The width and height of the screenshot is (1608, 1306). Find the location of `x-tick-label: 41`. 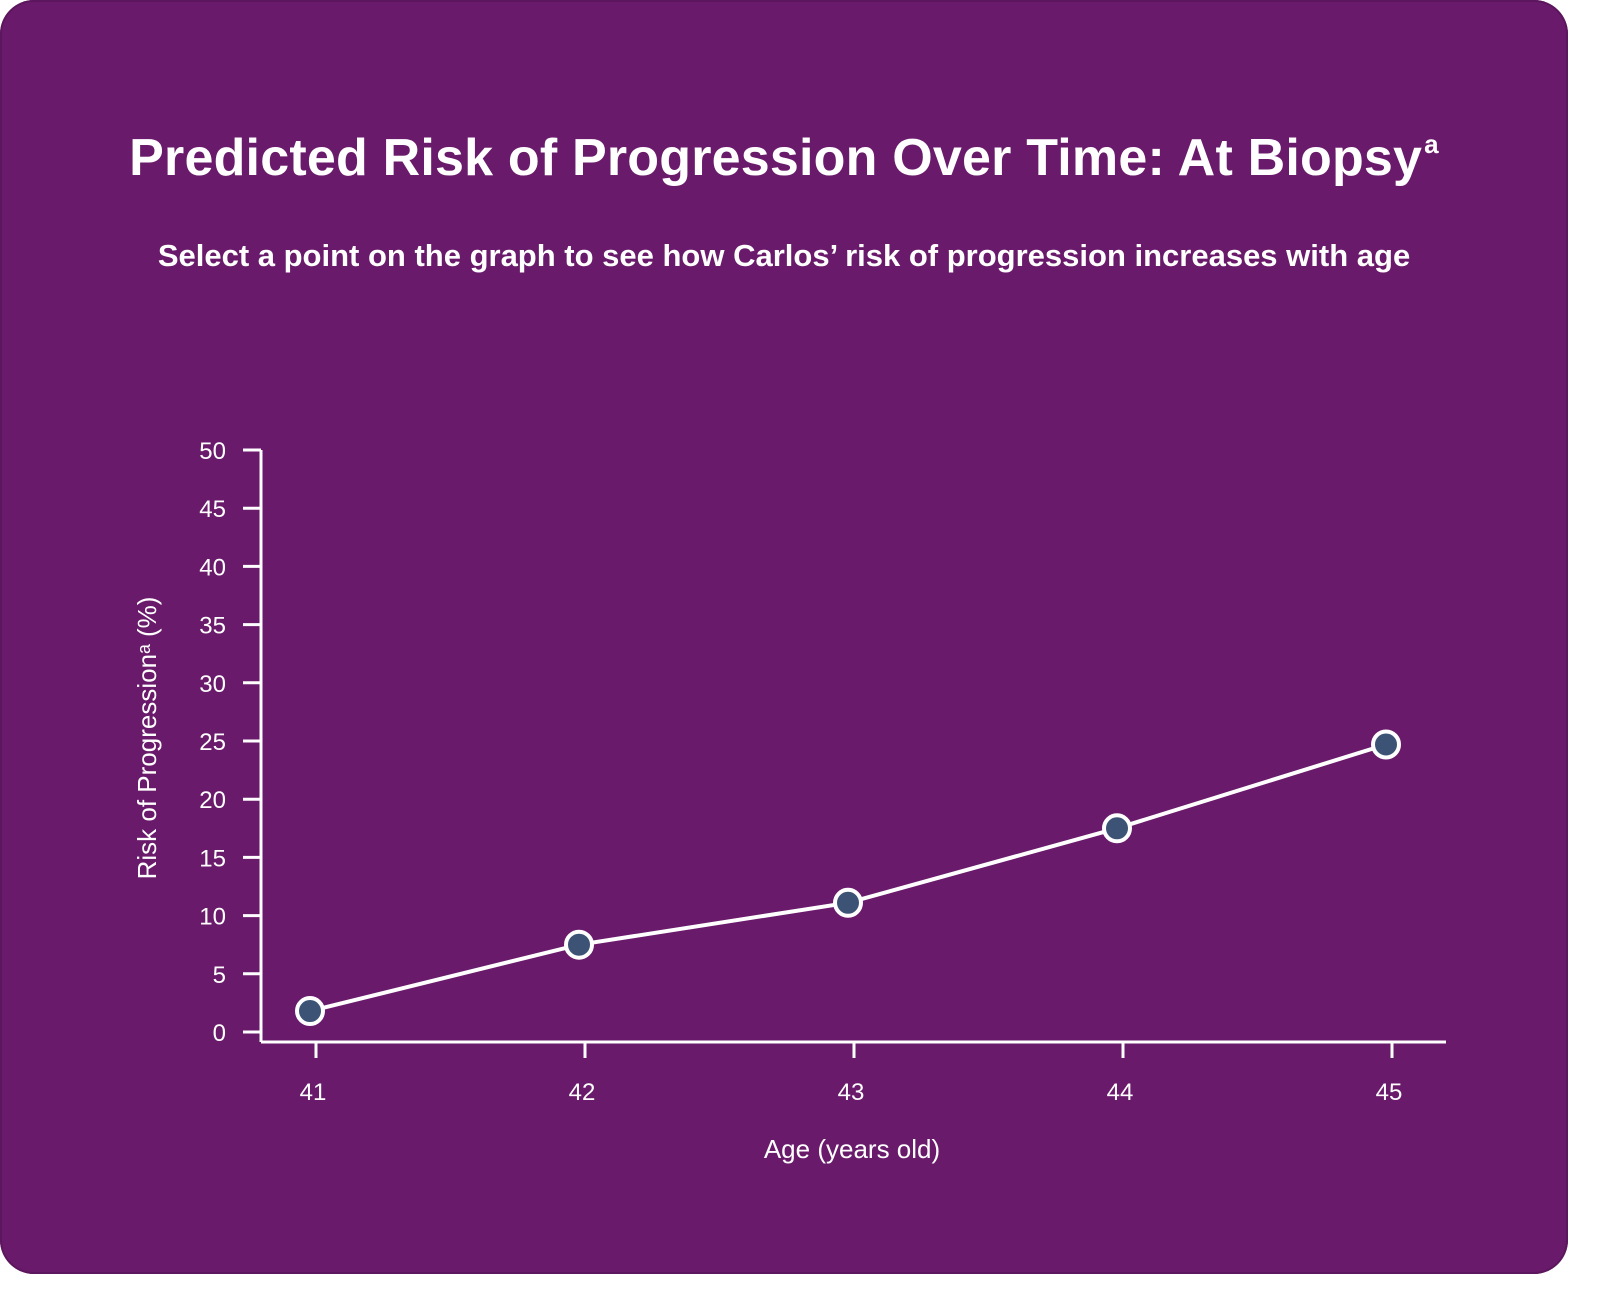

x-tick-label: 41 is located at coordinates (313, 1092).